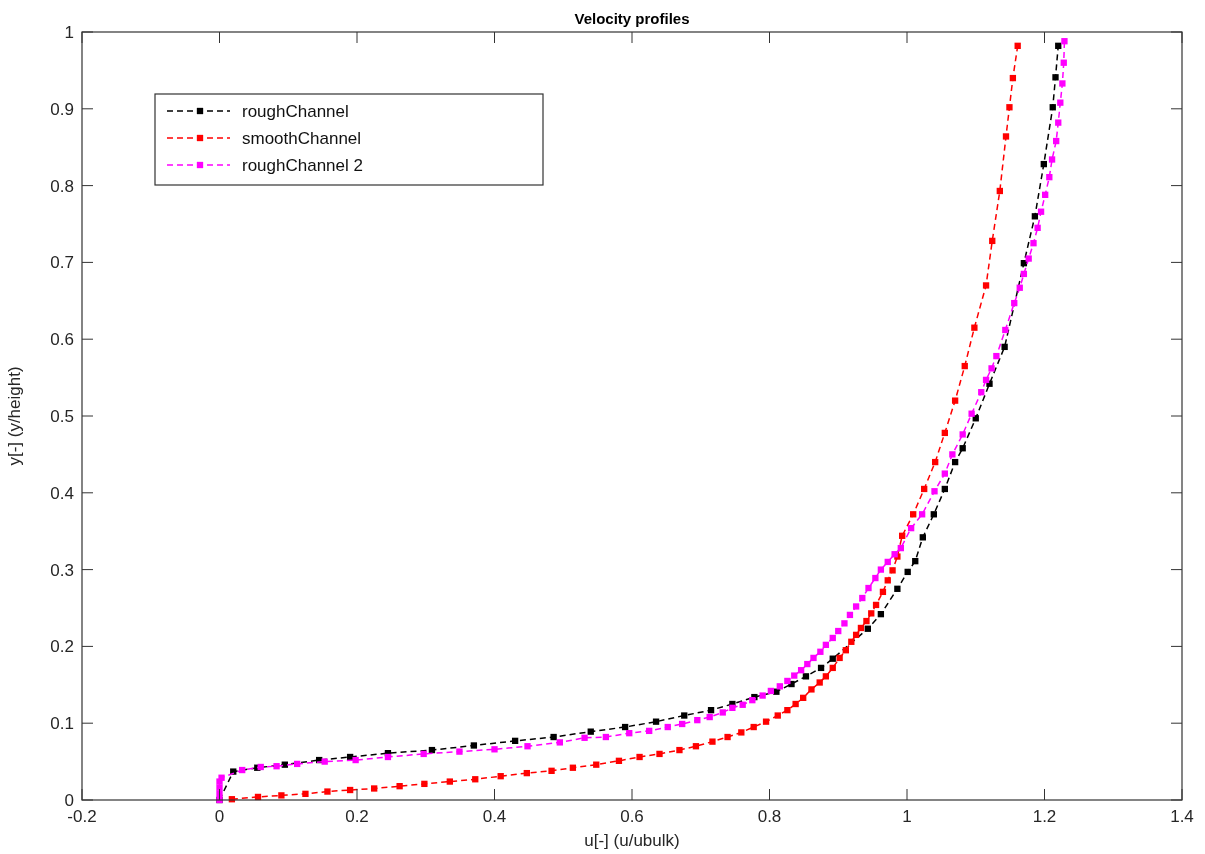  What do you see at coordinates (69, 800) in the screenshot?
I see `y-tick-label: 0` at bounding box center [69, 800].